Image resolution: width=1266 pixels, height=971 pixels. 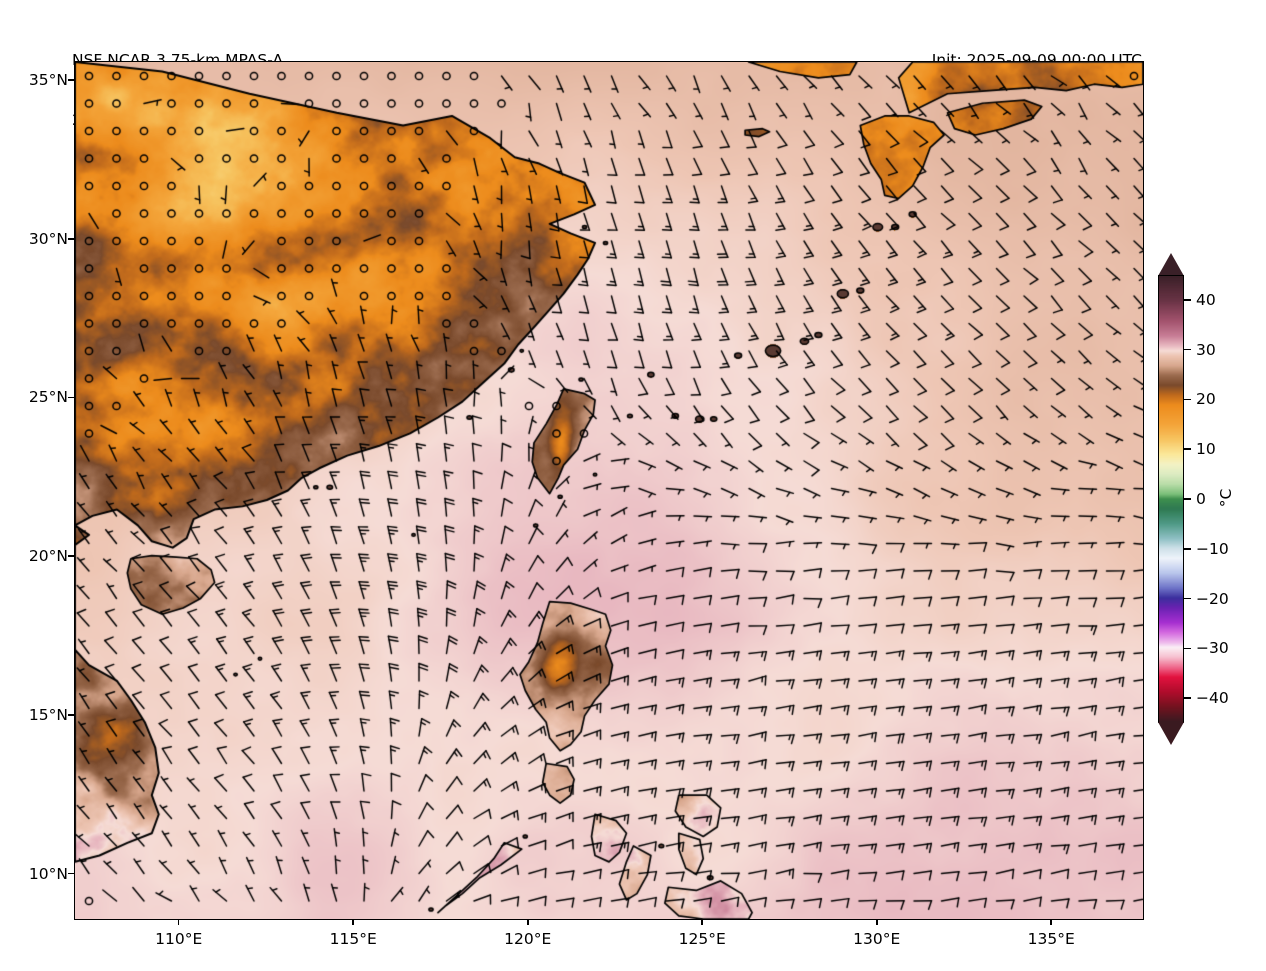 I want to click on x-tick-label: 110°E, so click(x=179, y=939).